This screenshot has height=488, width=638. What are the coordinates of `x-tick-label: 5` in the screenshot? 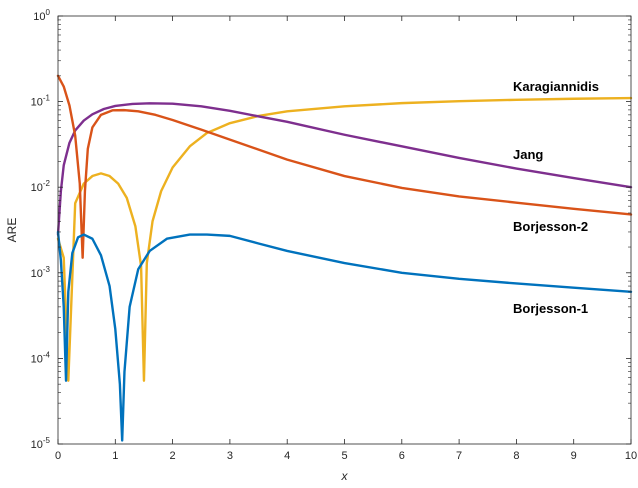 It's located at (344, 456).